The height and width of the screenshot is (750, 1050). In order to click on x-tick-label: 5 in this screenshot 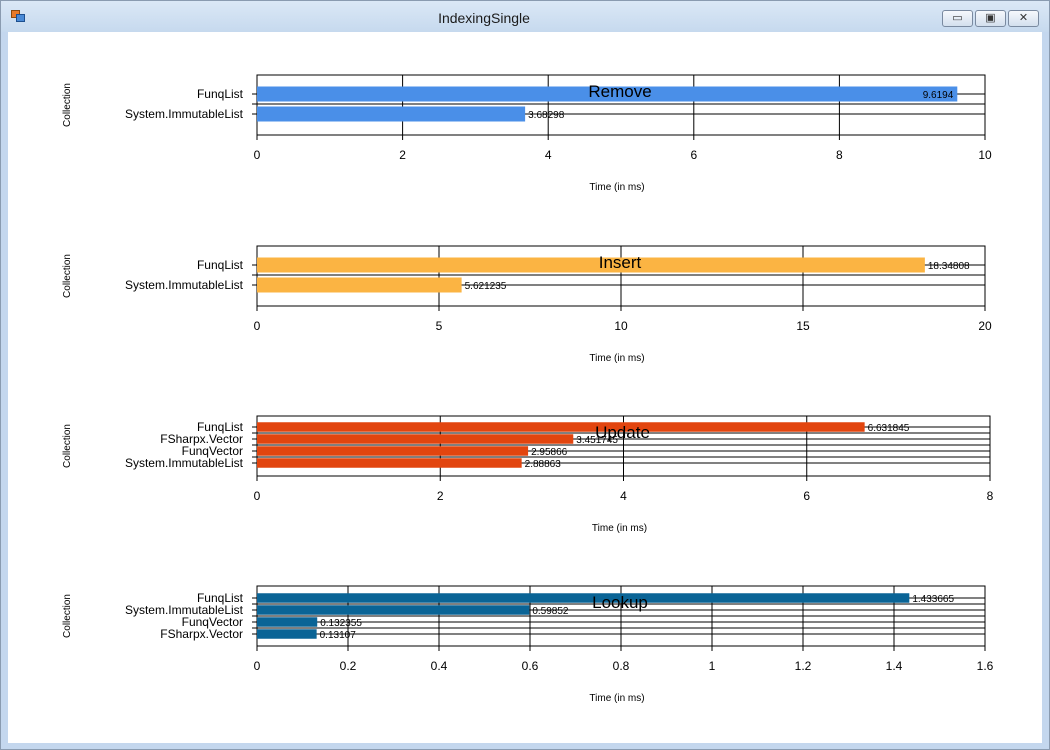, I will do `click(439, 326)`.